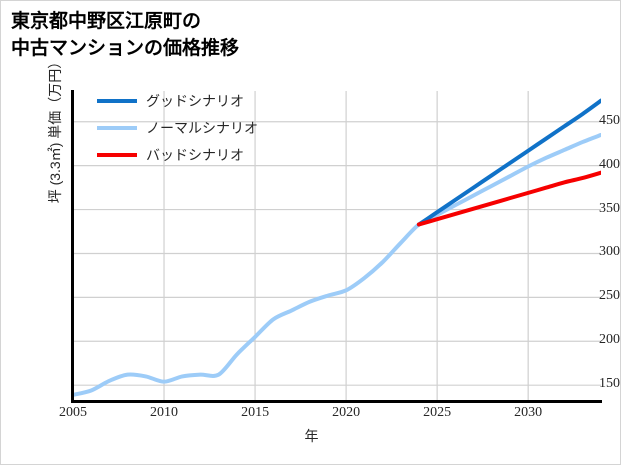 The image size is (621, 465). I want to click on y-tick-label: 250, so click(609, 296).